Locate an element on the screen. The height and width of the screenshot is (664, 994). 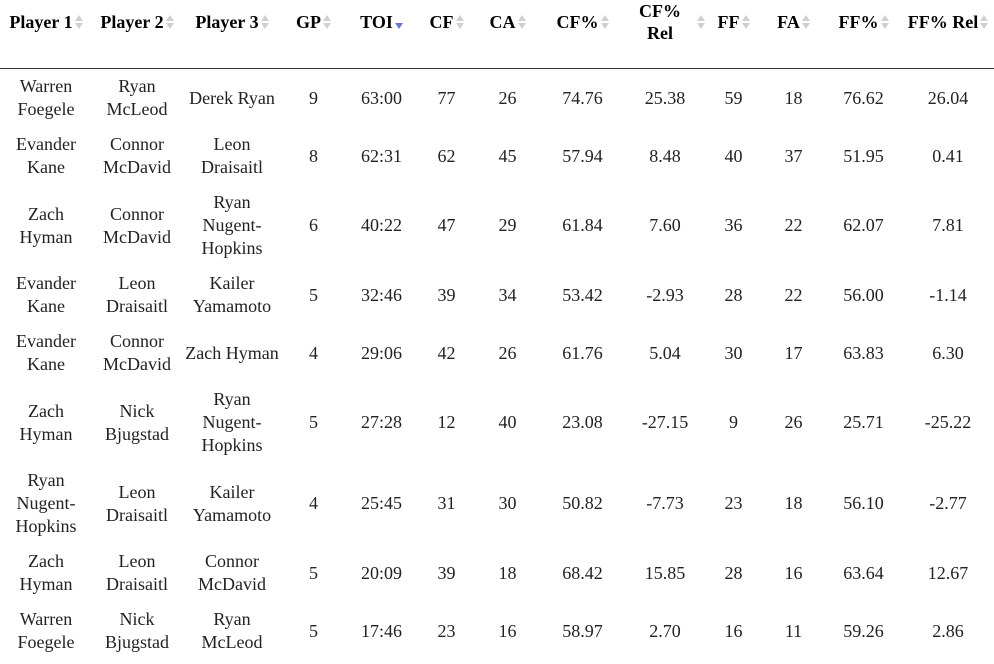
table-cell: 30 is located at coordinates (733, 352).